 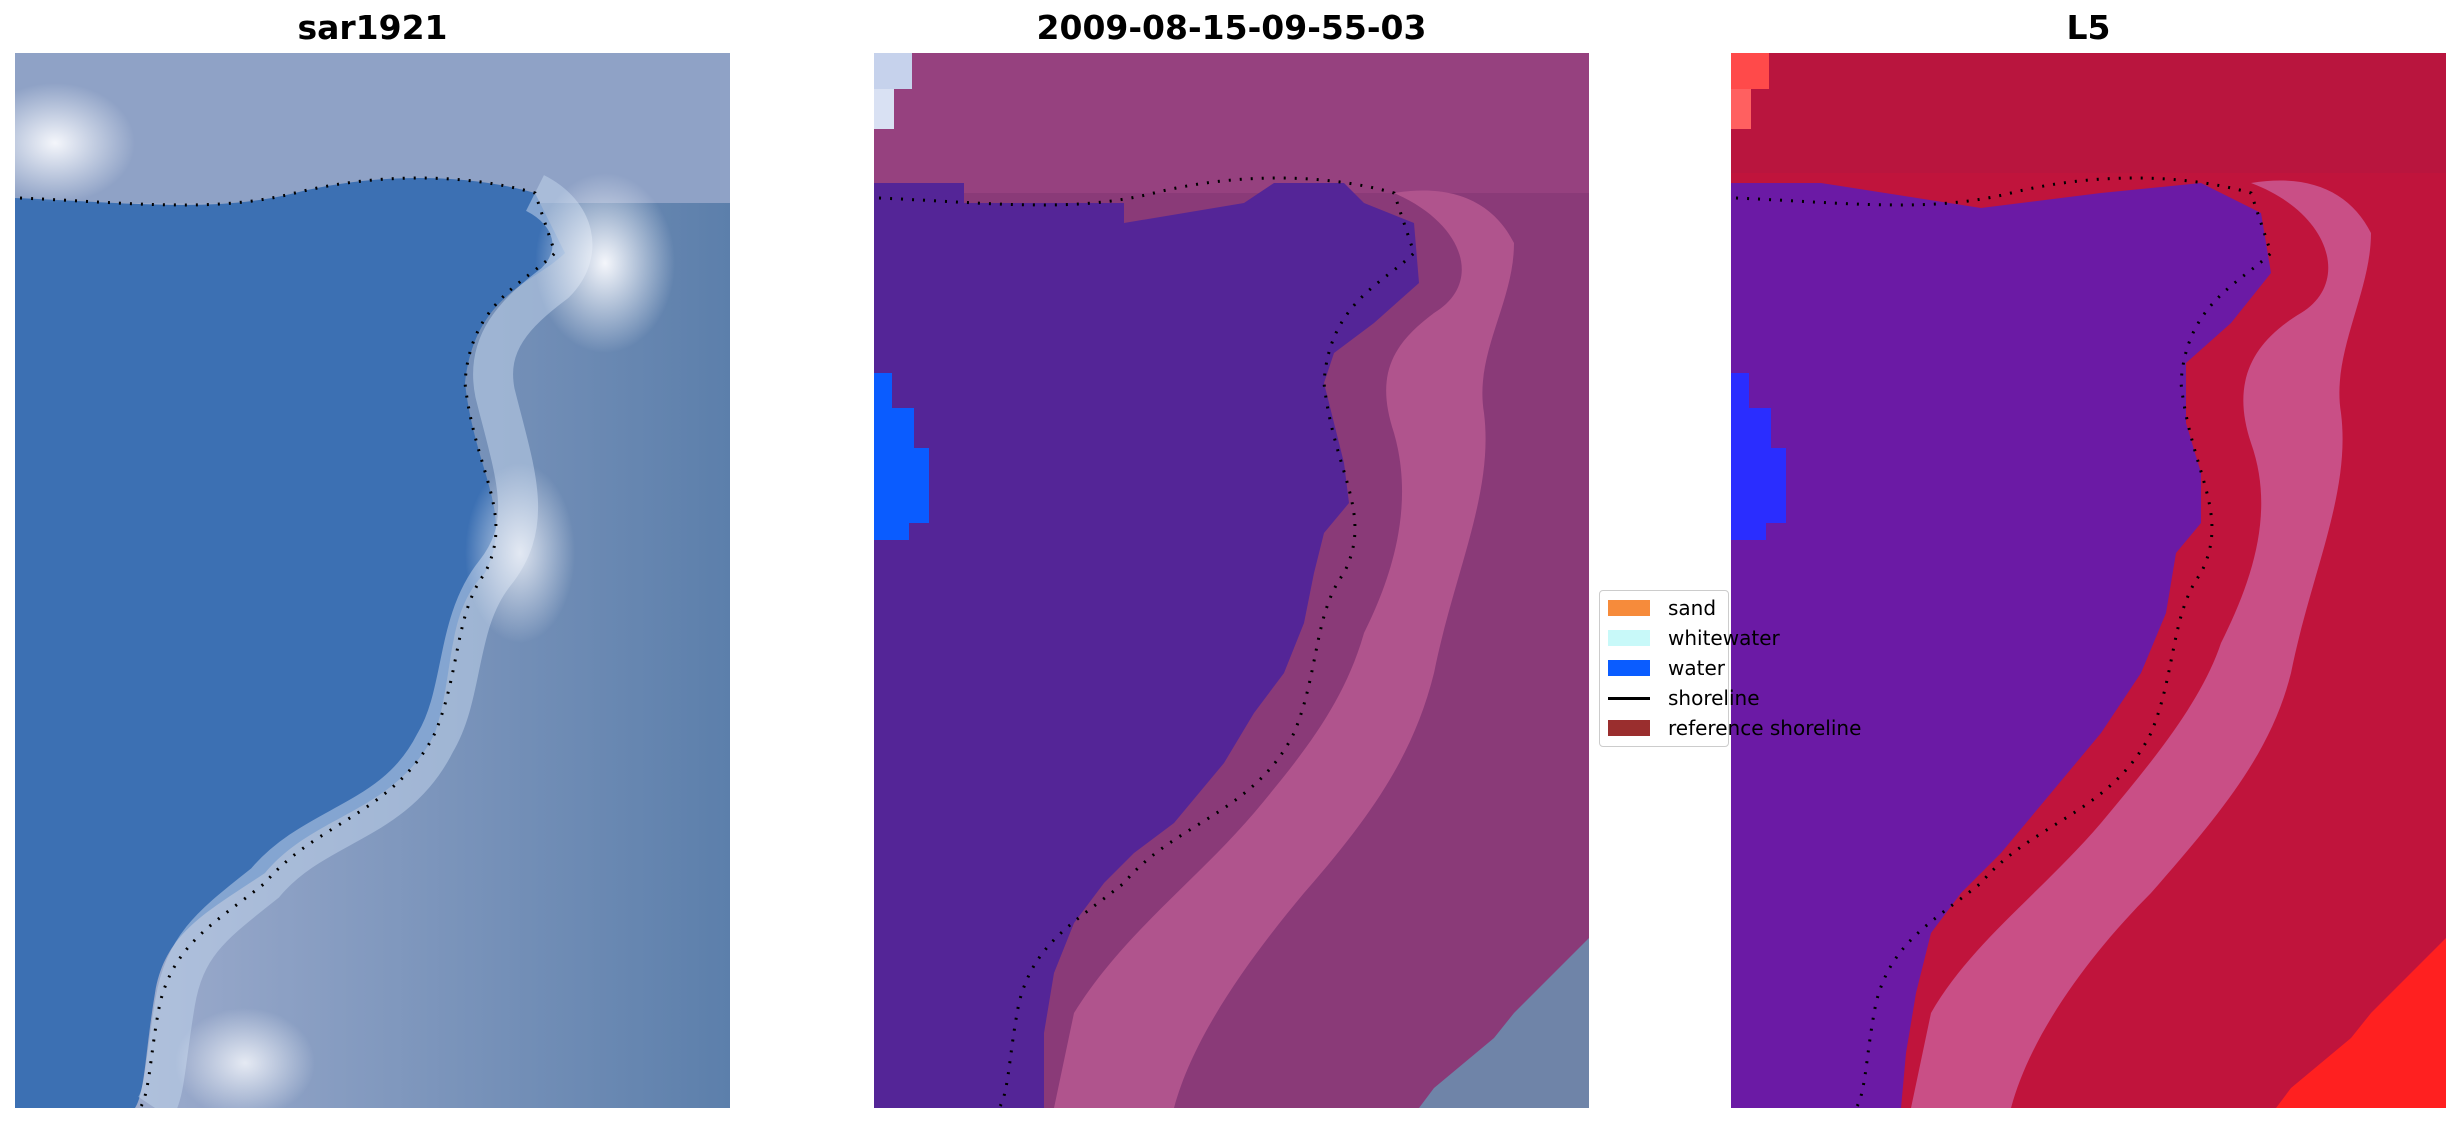 I want to click on panel-title-mndwi: L5, so click(x=2088, y=27).